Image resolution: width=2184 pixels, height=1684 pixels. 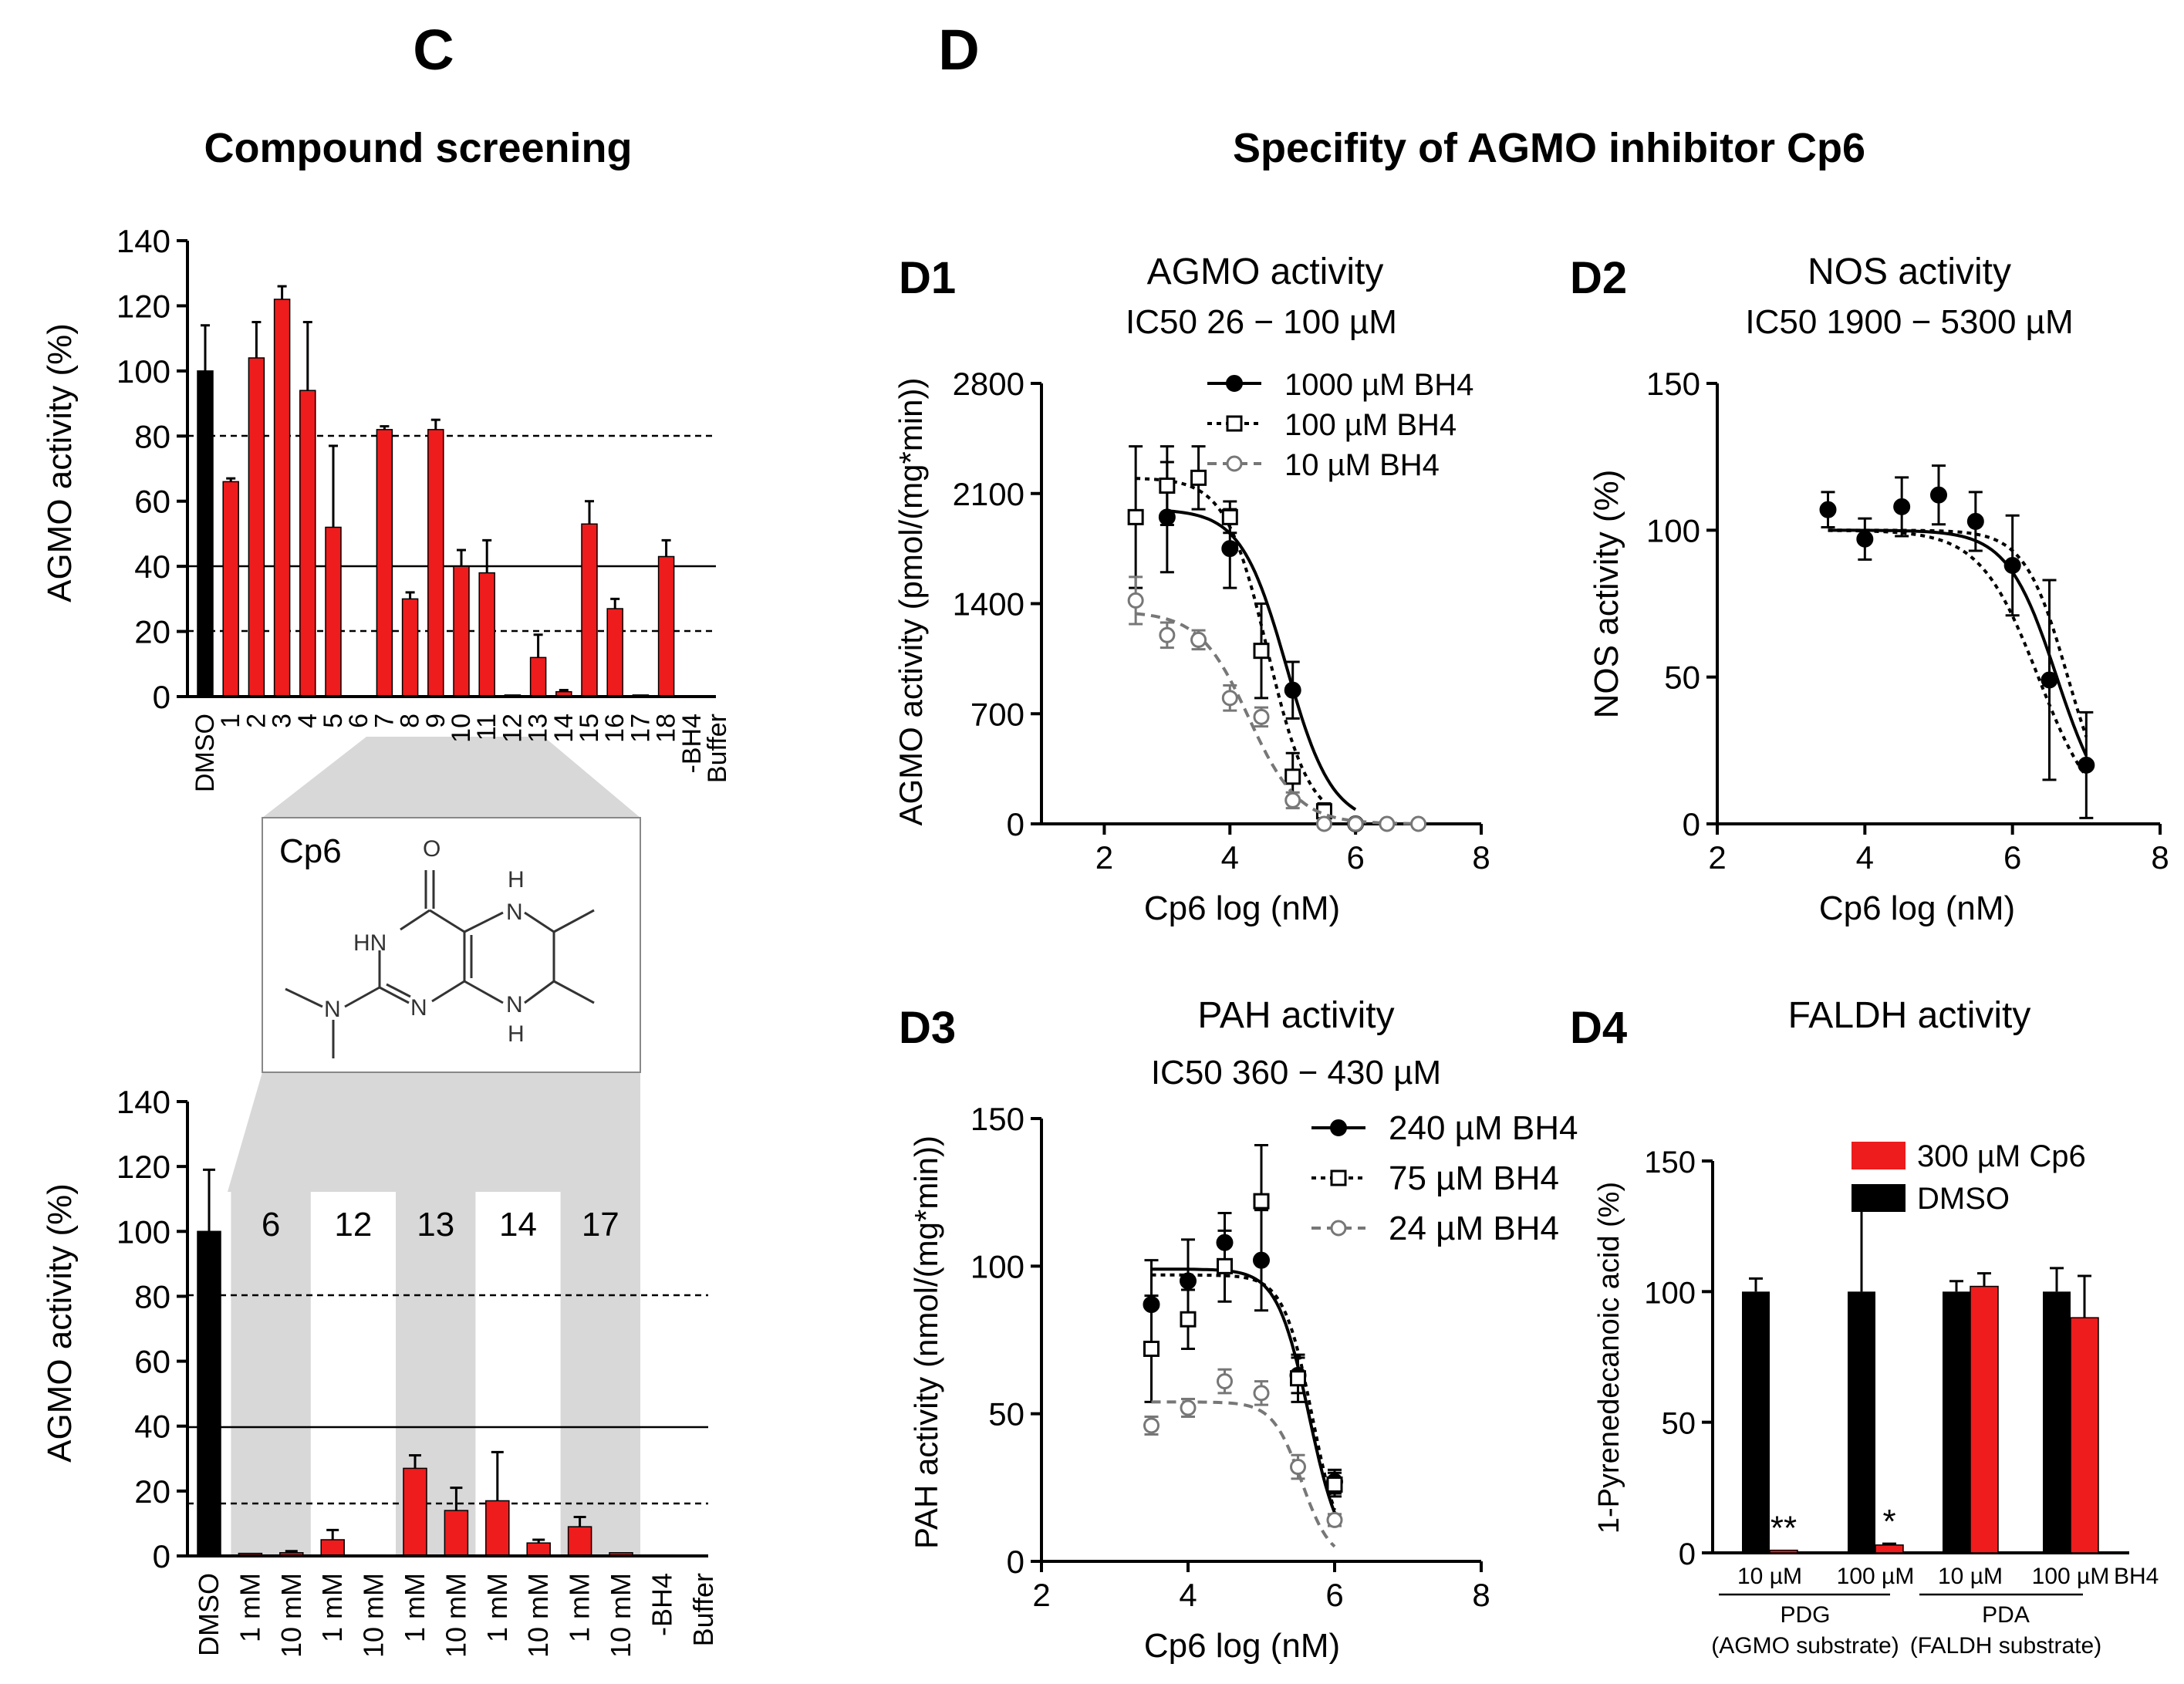 I want to click on legend-label: 240 µM BH4, so click(x=1483, y=1128).